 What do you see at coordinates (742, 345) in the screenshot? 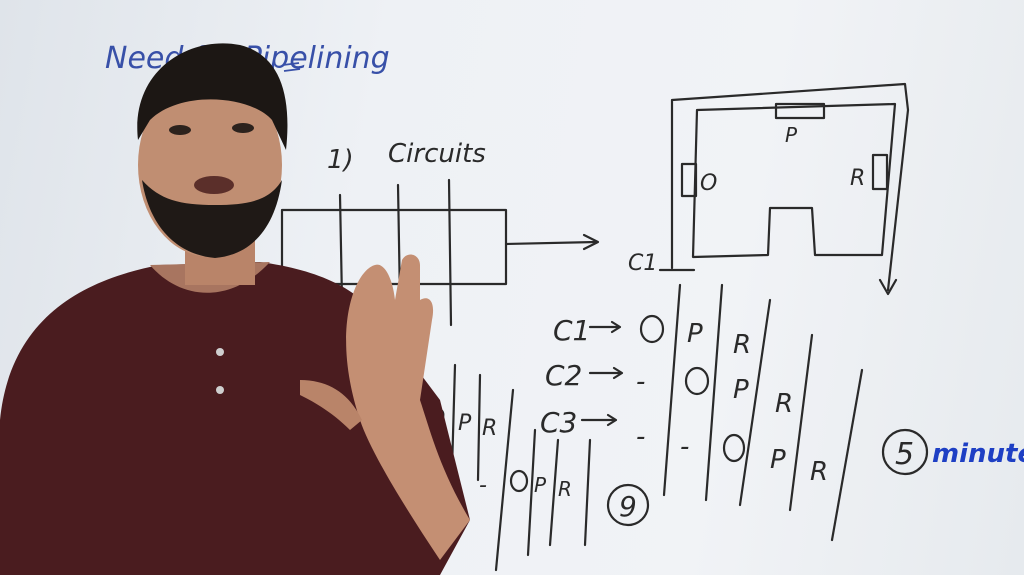
I see `row1-cell-r: R` at bounding box center [742, 345].